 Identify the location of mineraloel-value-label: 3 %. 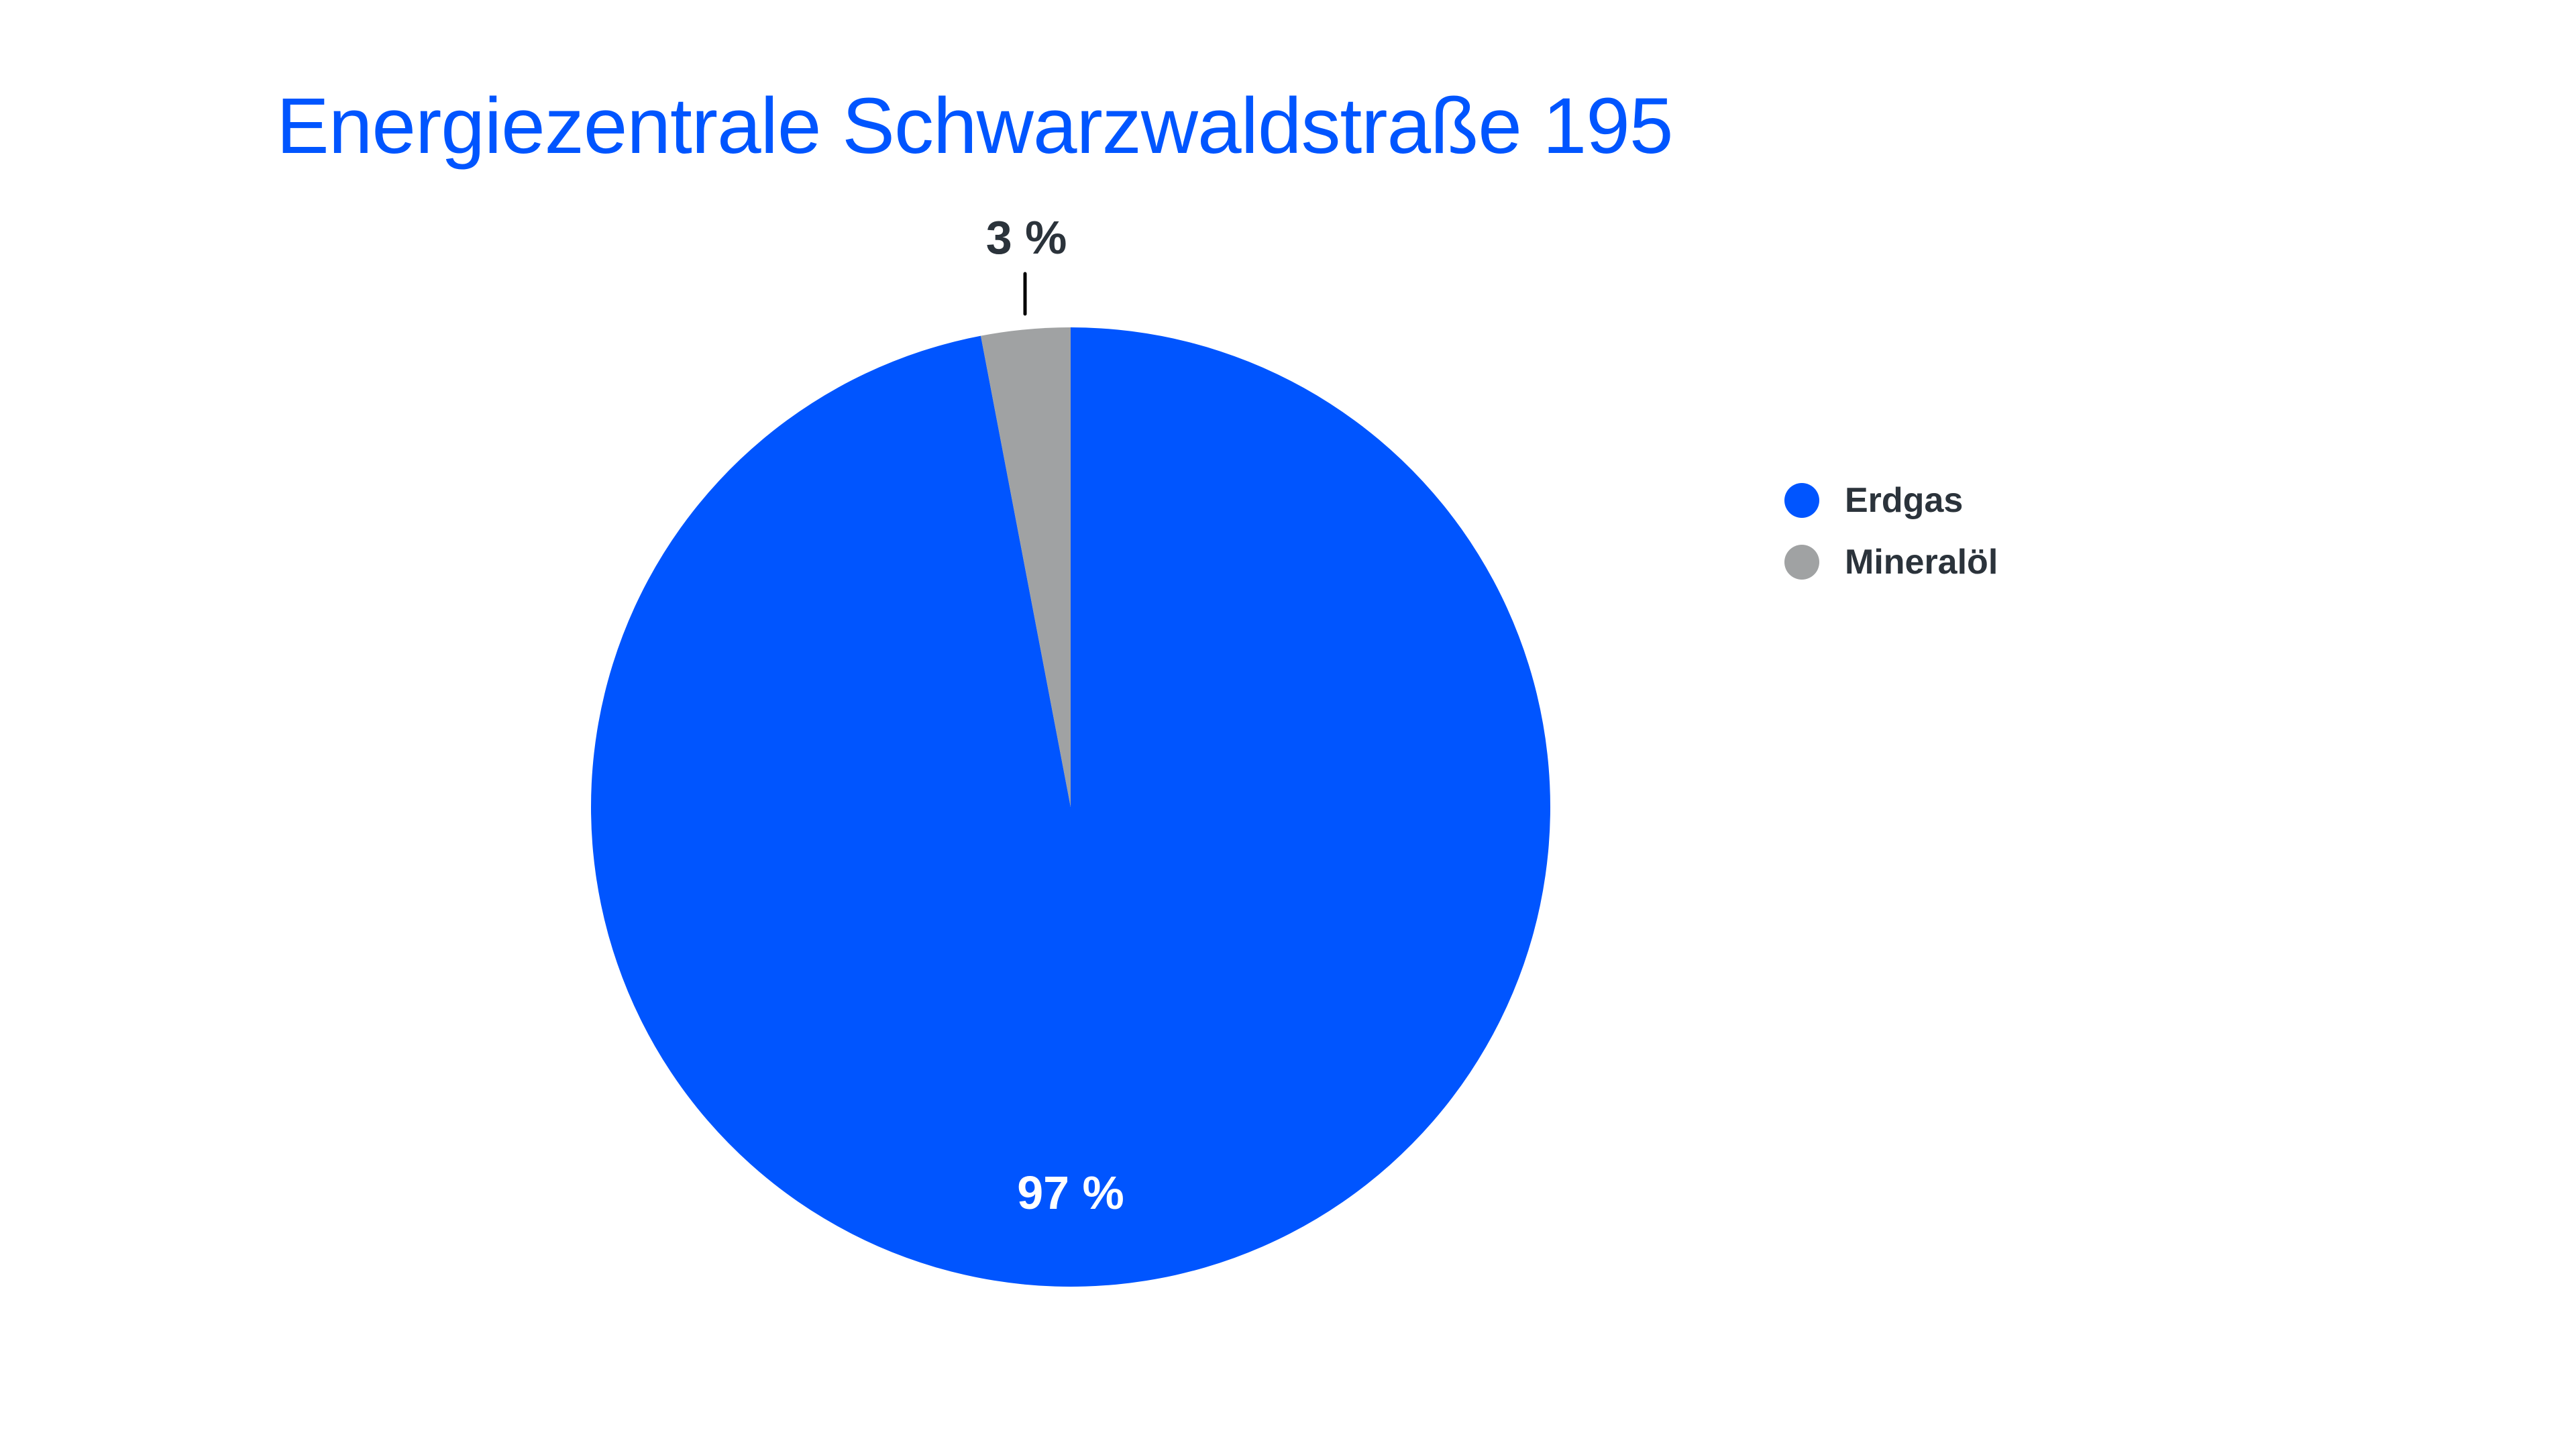
(1026, 237).